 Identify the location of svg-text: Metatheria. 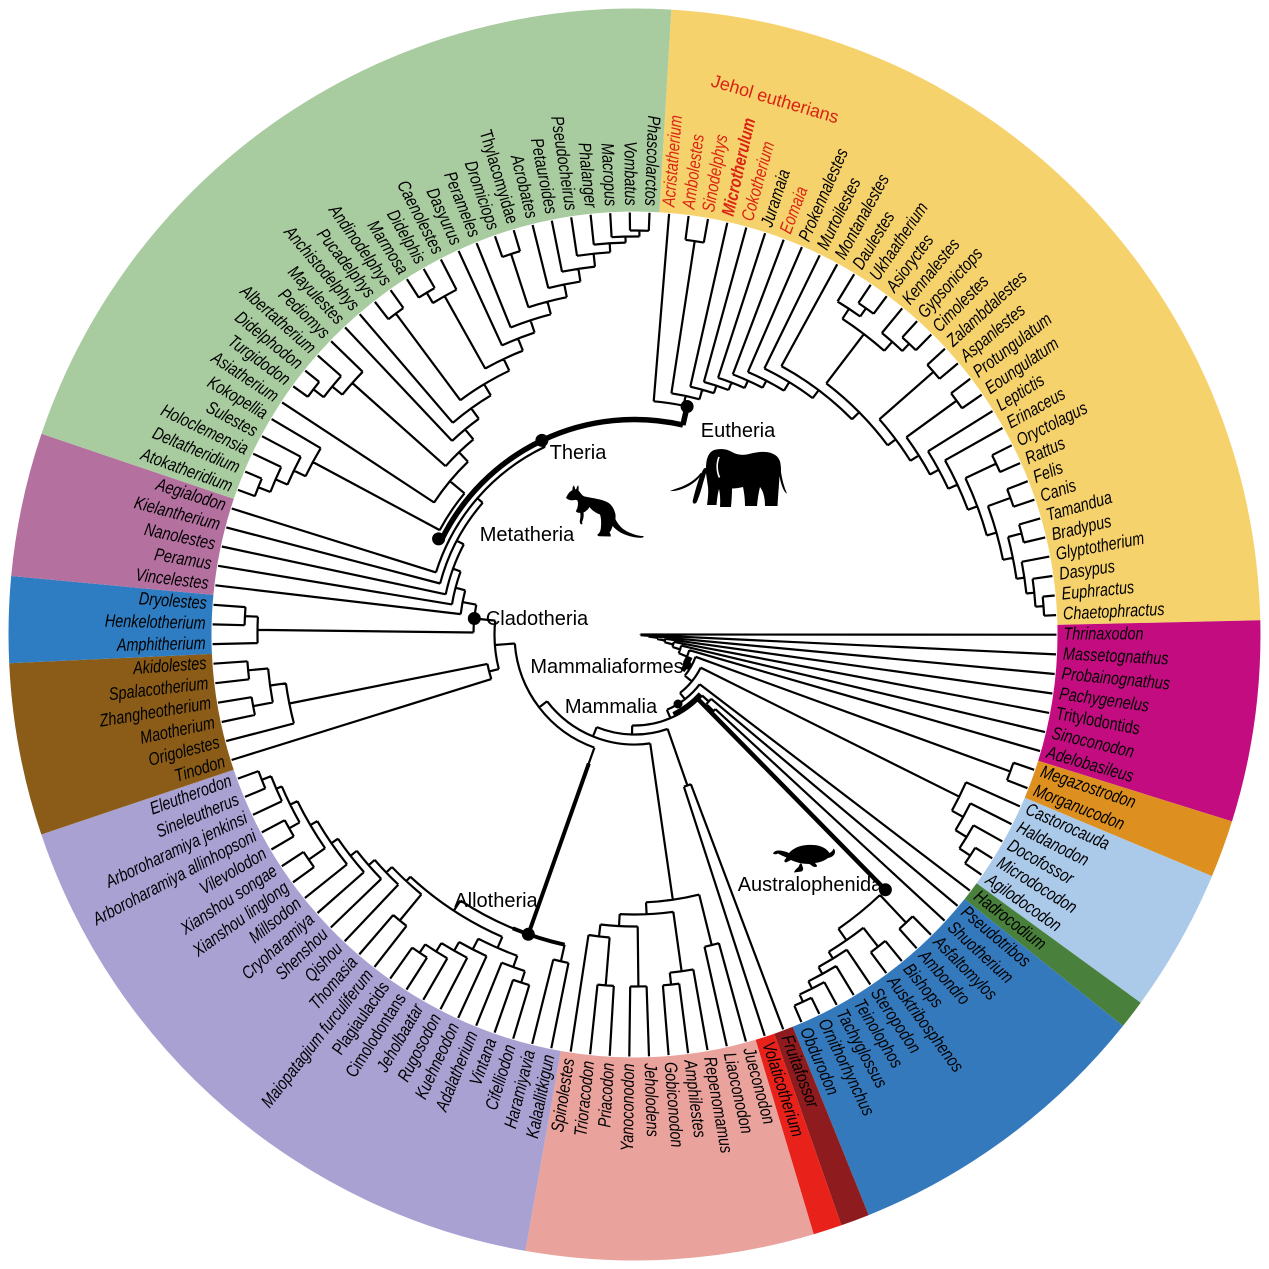
(527, 535).